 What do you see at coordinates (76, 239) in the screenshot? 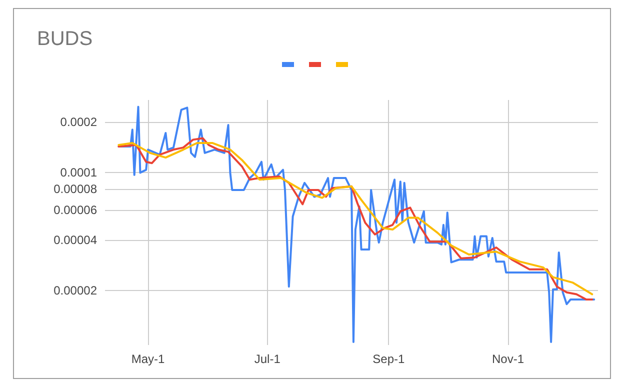
I see `y-tick-label: 0.00004` at bounding box center [76, 239].